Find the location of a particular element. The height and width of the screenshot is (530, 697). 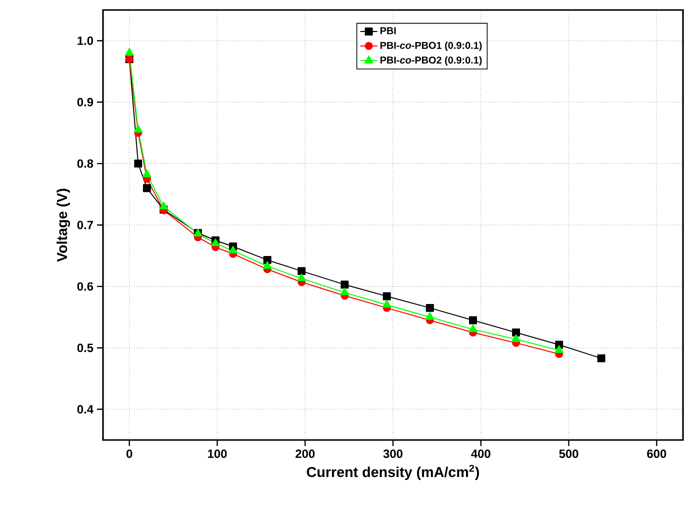

y-tick-label: 0.5 is located at coordinates (85, 348).